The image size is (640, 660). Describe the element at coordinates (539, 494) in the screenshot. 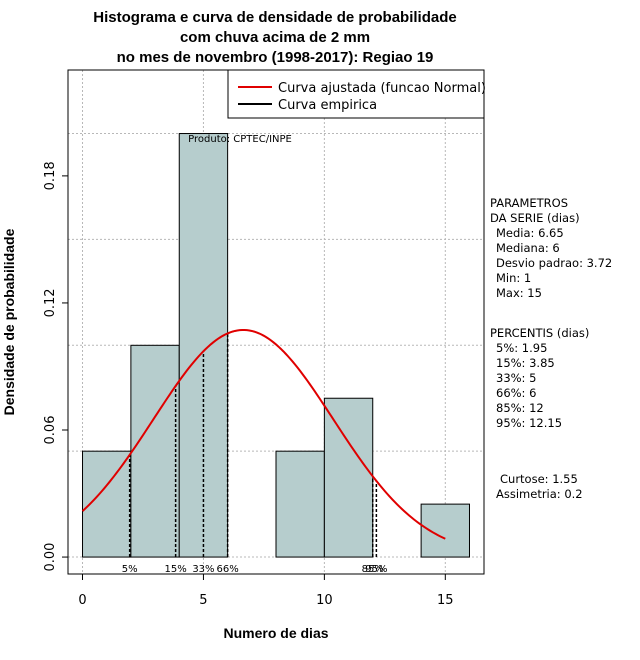

I see `side-shape-line-1: Assimetria: 0.2` at that location.